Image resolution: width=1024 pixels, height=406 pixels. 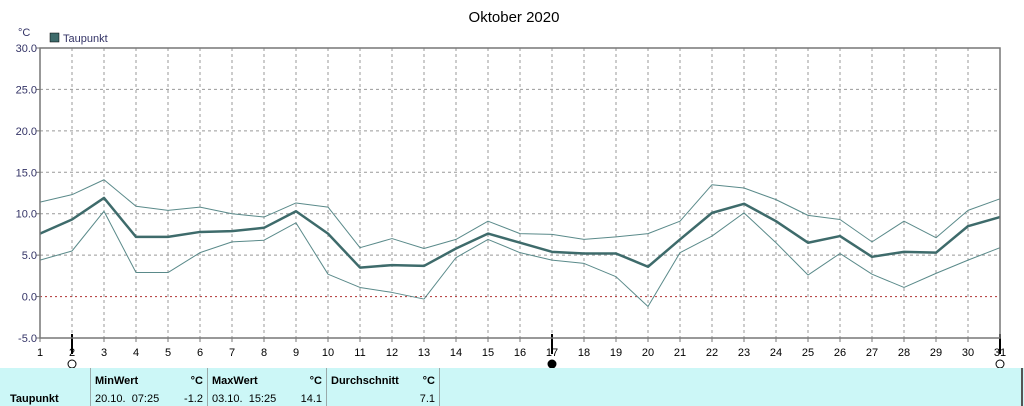 What do you see at coordinates (968, 353) in the screenshot?
I see `x-tick-label: 30` at bounding box center [968, 353].